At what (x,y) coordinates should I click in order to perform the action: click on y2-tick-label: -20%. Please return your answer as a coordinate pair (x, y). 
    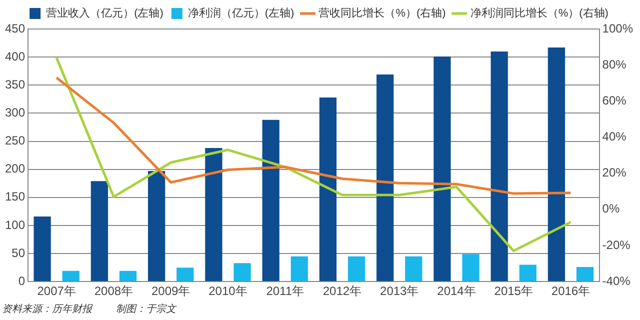
    Looking at the image, I should click on (616, 245).